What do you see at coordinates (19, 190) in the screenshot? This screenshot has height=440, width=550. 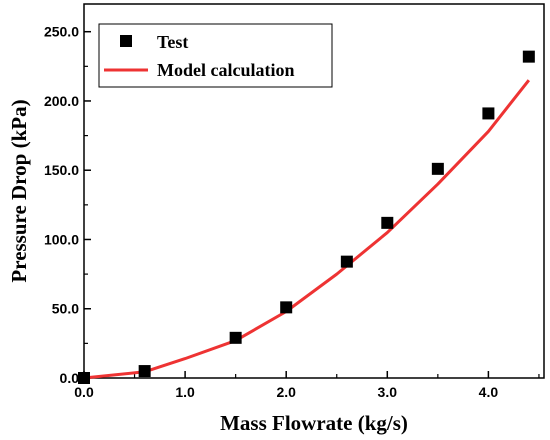 I see `y-axis-title: Pressure Drop (kPa)` at bounding box center [19, 190].